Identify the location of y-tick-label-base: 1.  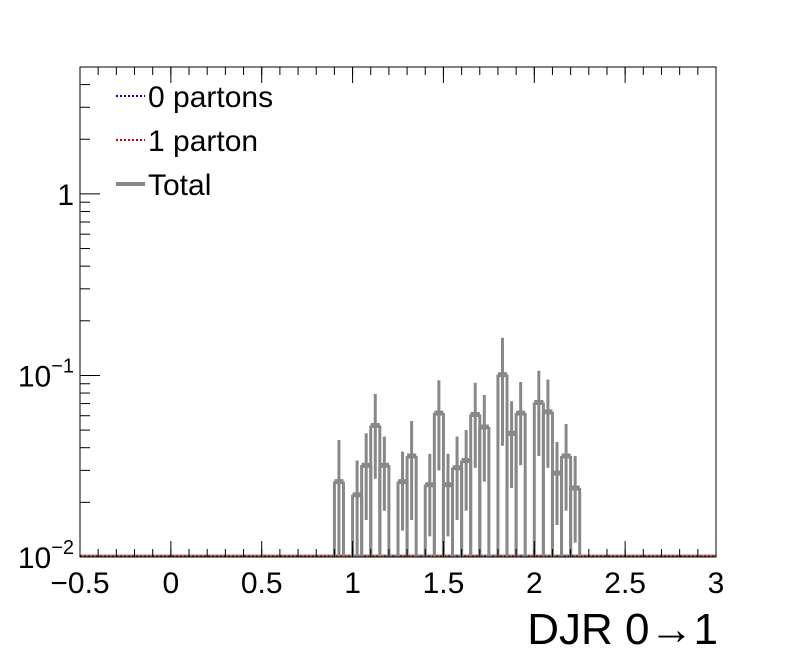
(65, 195).